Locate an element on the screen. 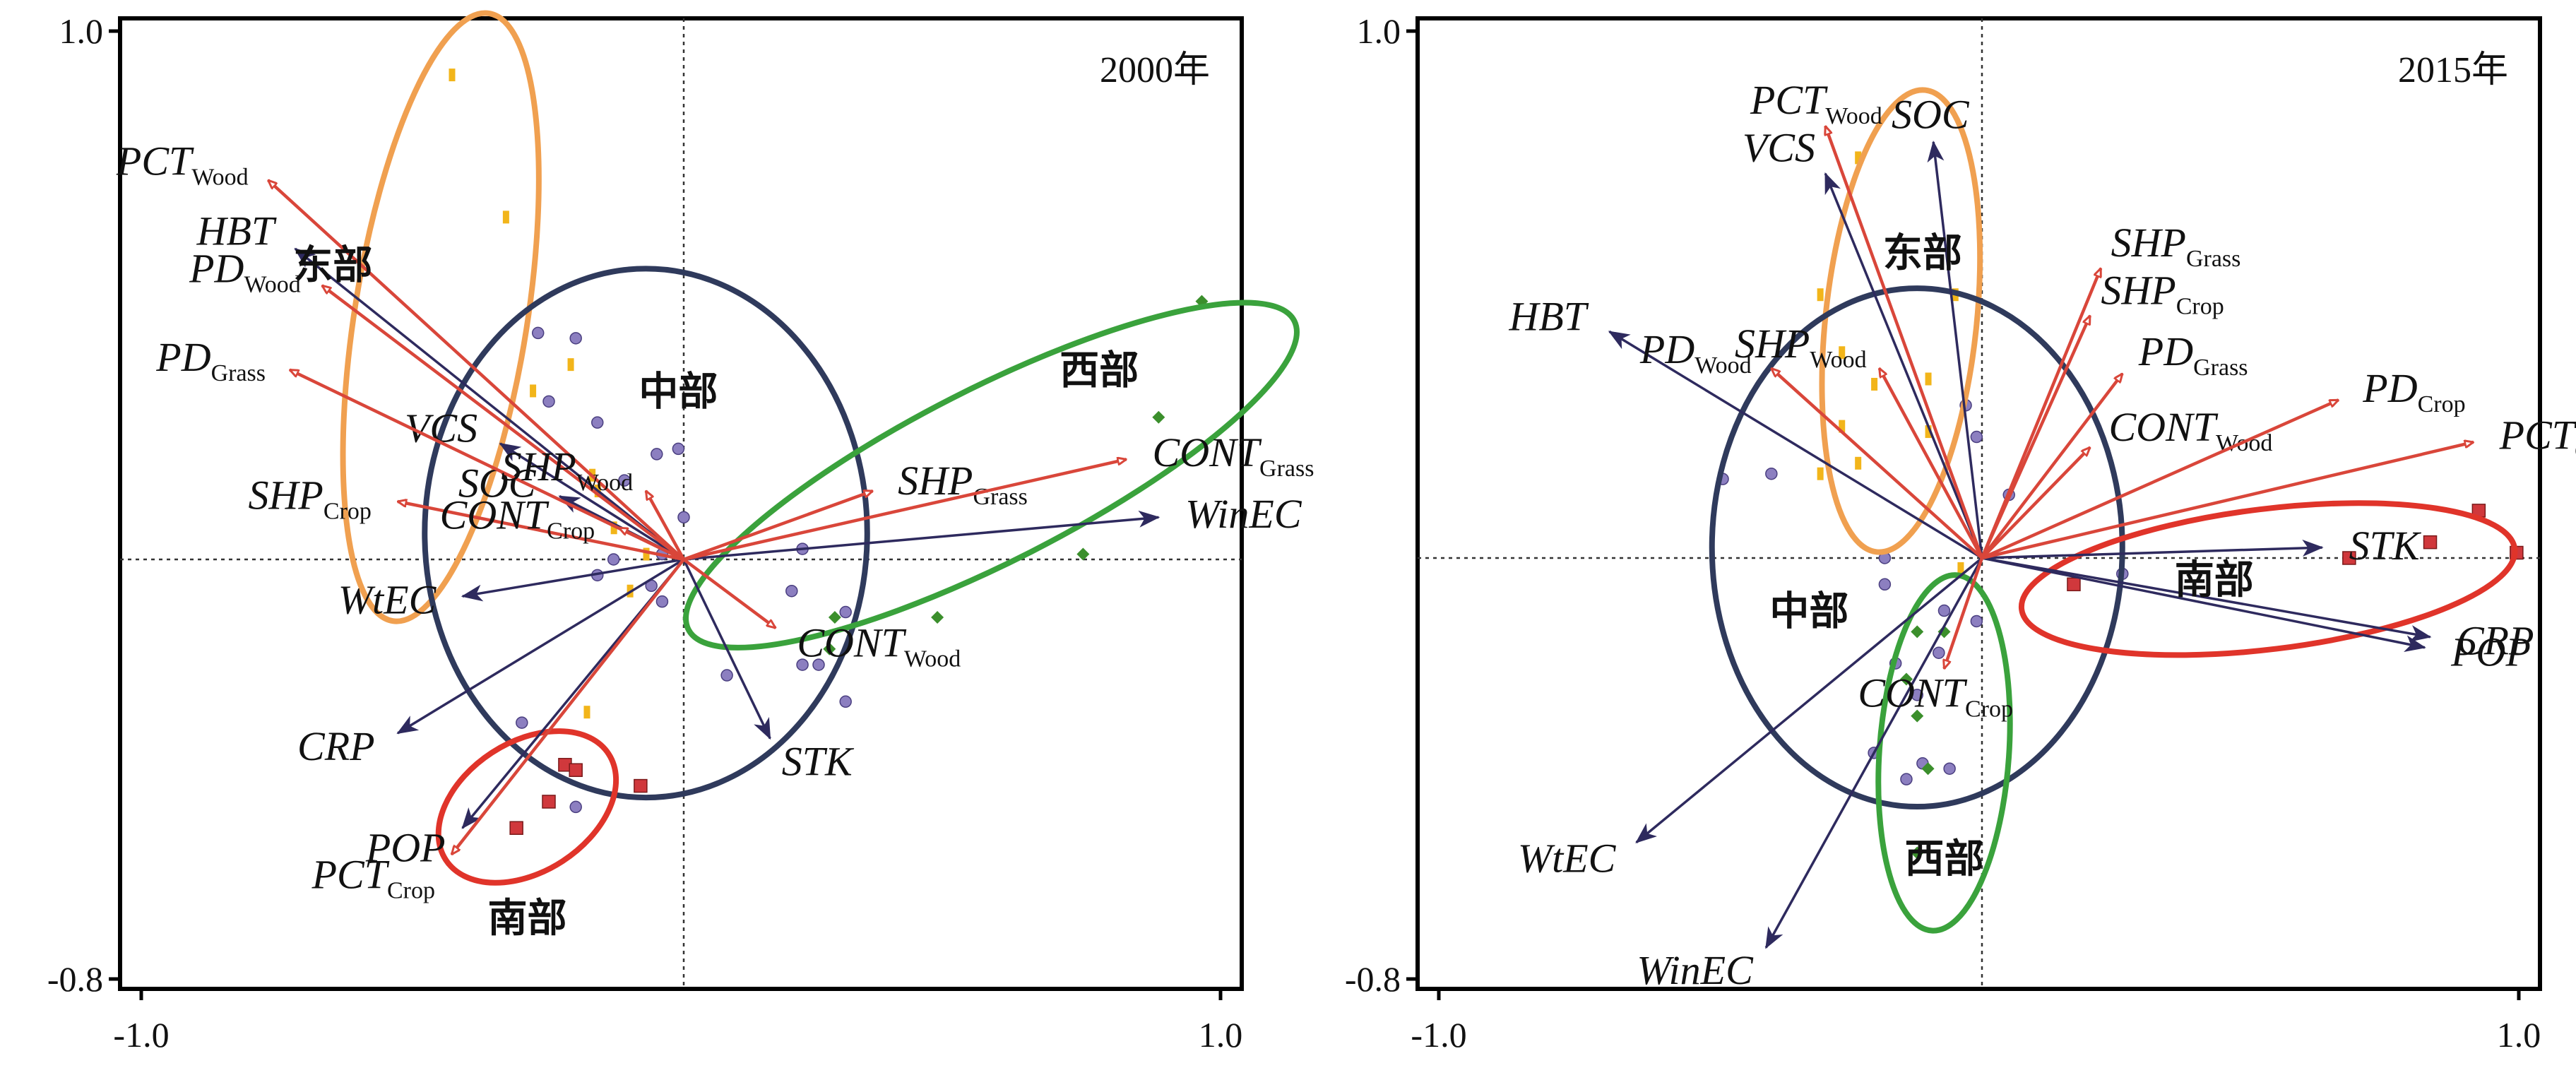 The image size is (2576, 1080). panel-title: 2000年 is located at coordinates (1155, 70).